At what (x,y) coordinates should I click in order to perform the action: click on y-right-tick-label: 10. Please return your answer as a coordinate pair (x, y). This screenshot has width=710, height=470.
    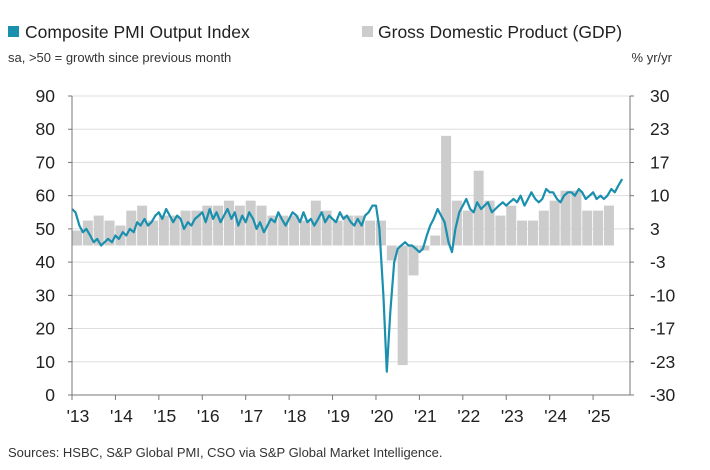
    Looking at the image, I should click on (660, 196).